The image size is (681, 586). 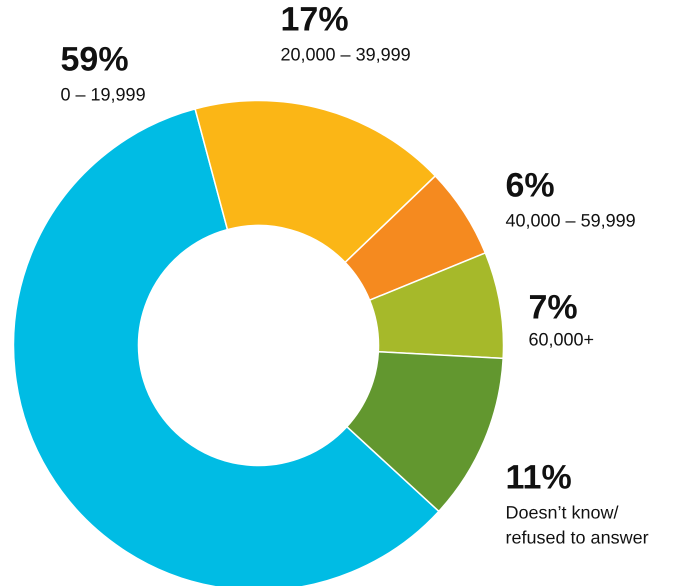 I want to click on slice-label: 40,000 – 59,999, so click(x=571, y=220).